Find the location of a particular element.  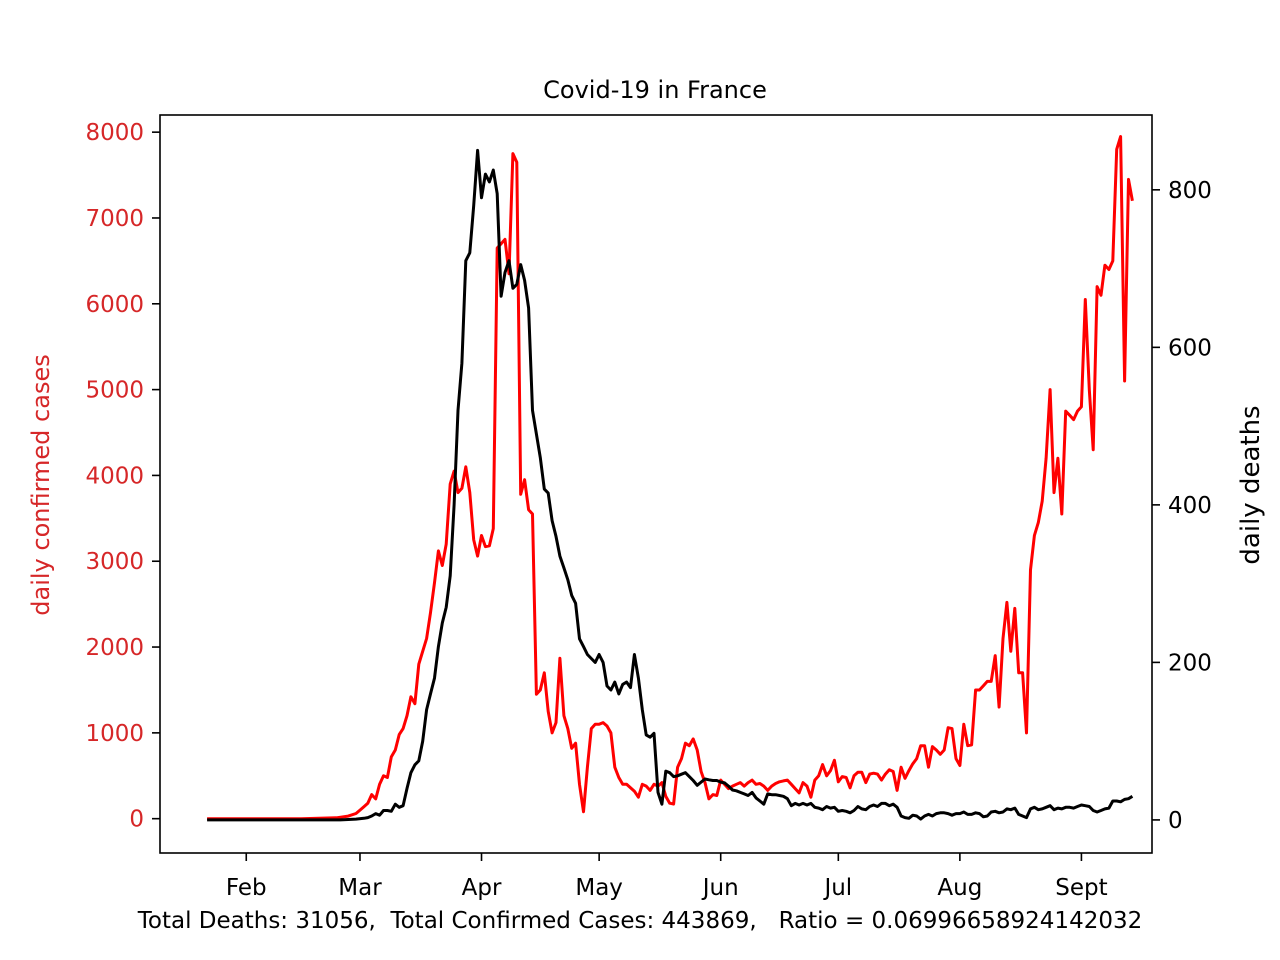

y-left-tick-label: 0 is located at coordinates (136, 820).